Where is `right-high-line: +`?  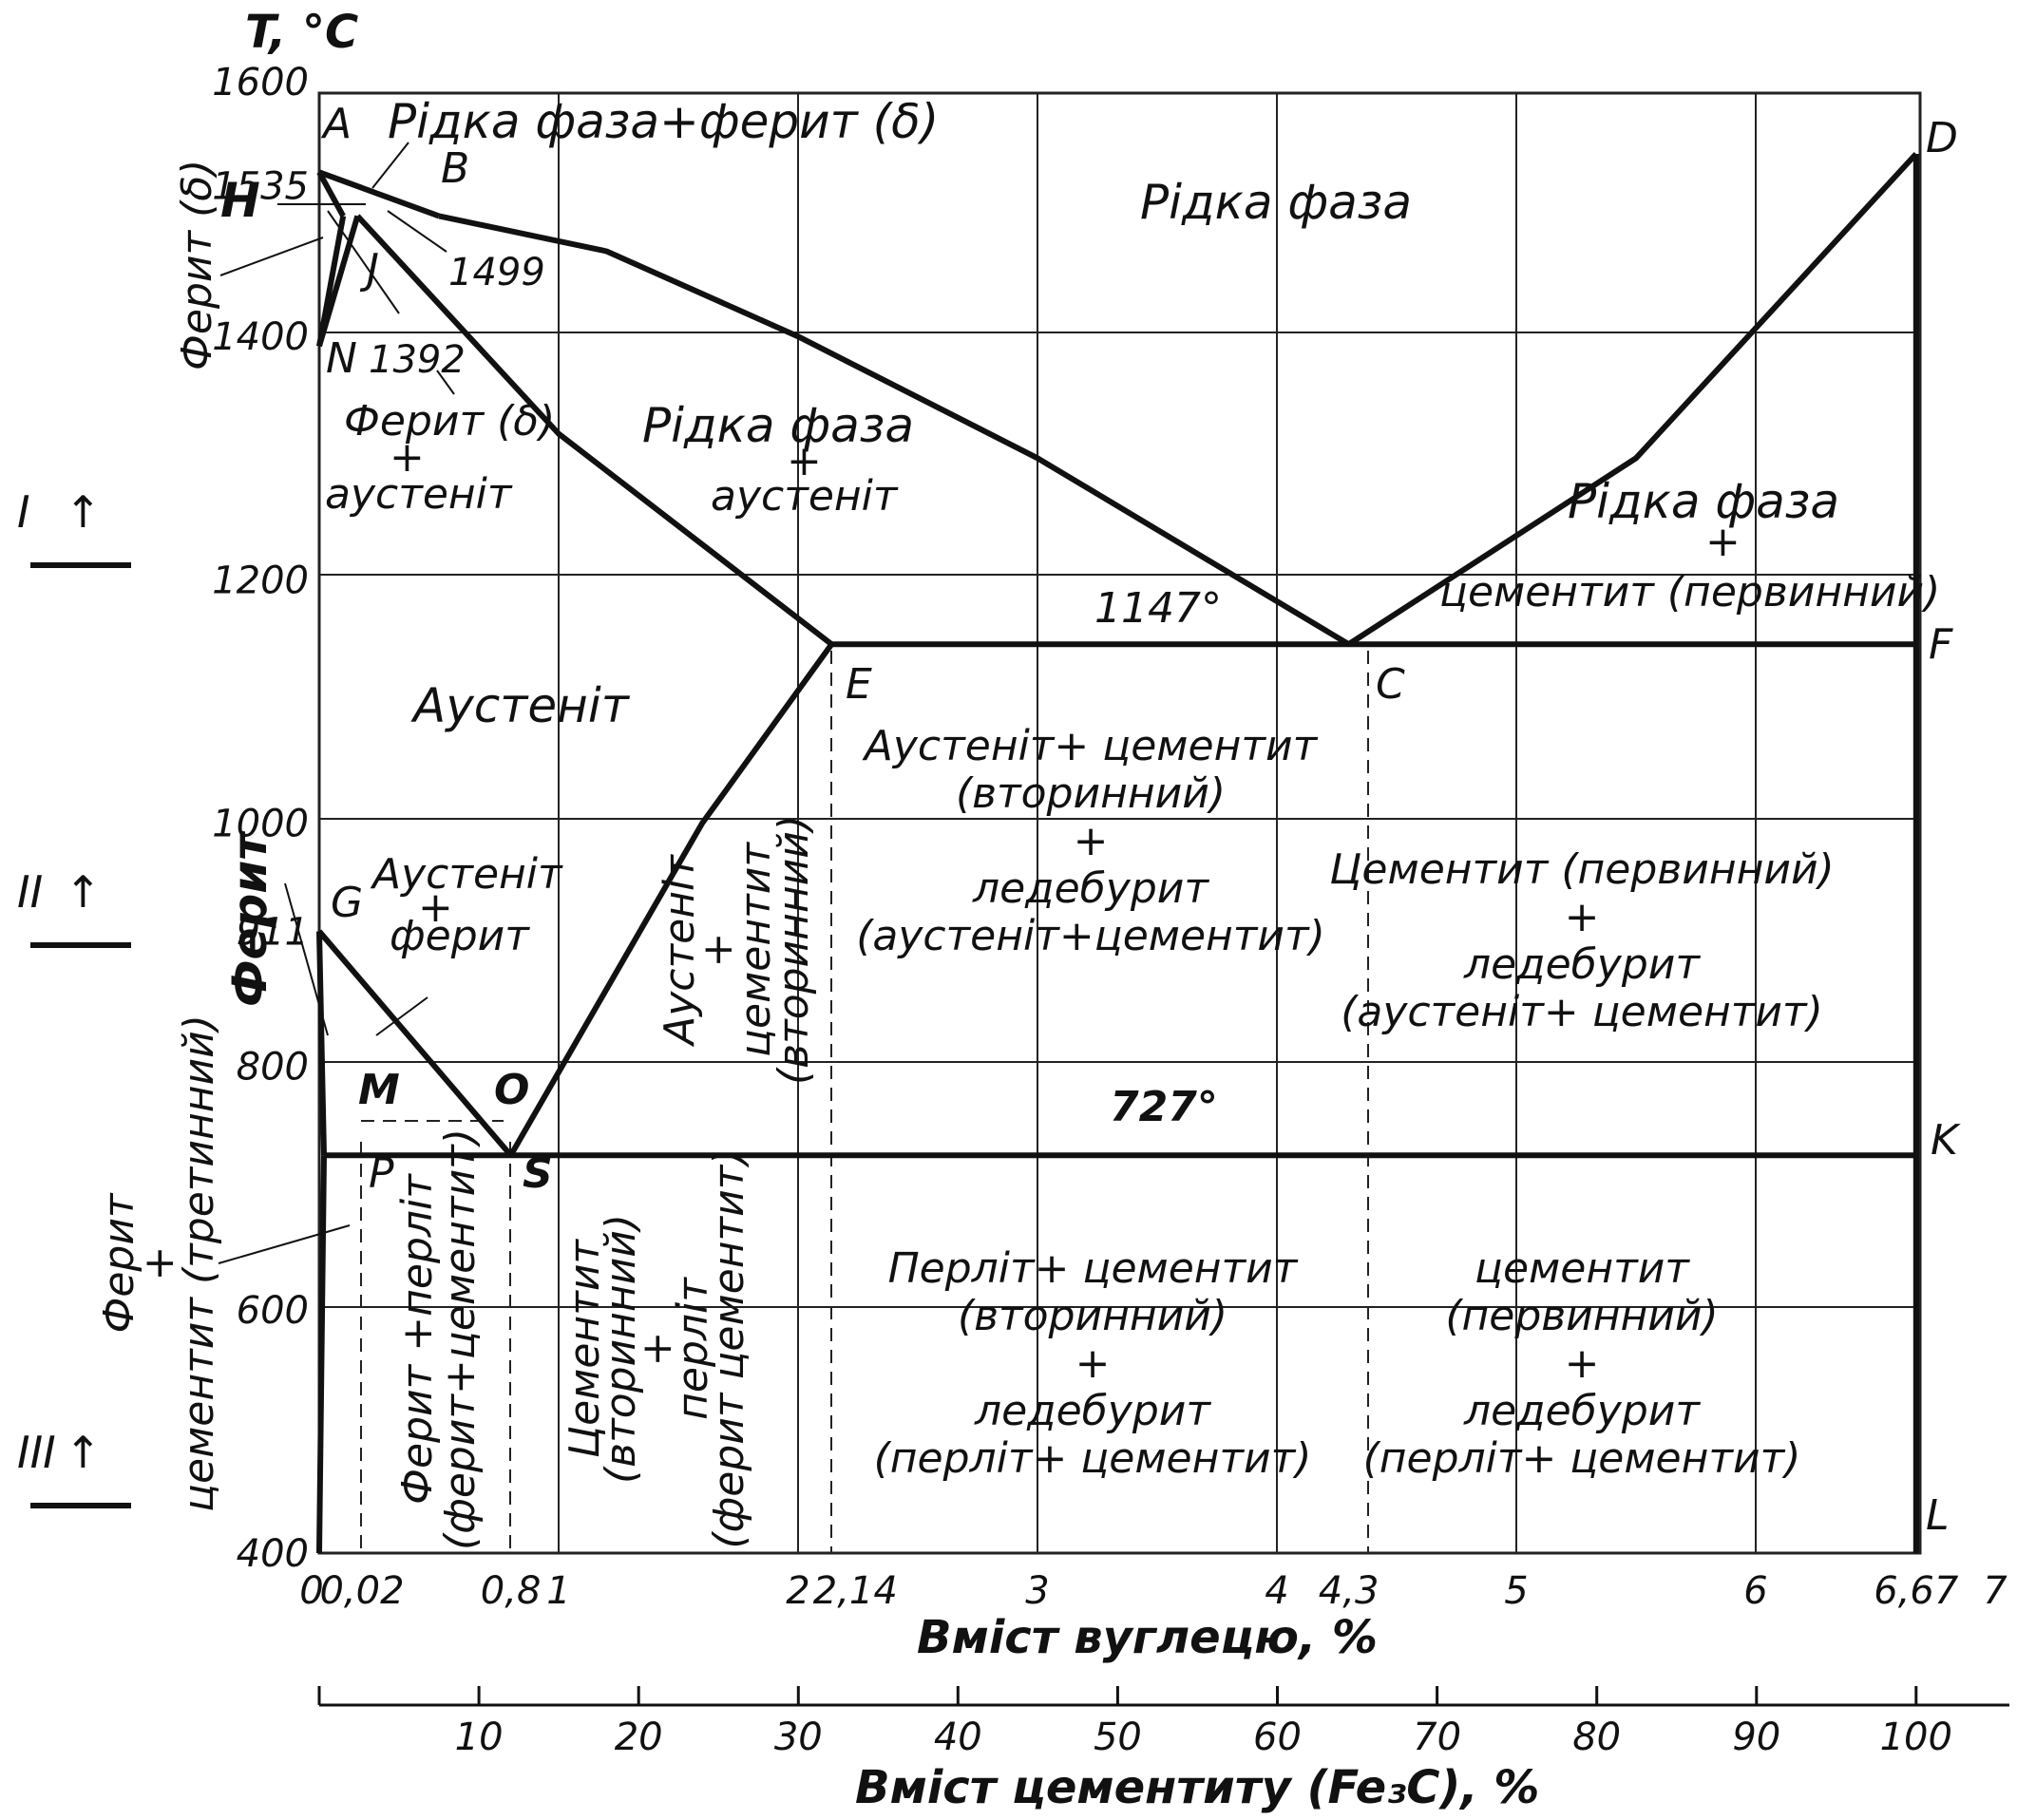 right-high-line: + is located at coordinates (1583, 917).